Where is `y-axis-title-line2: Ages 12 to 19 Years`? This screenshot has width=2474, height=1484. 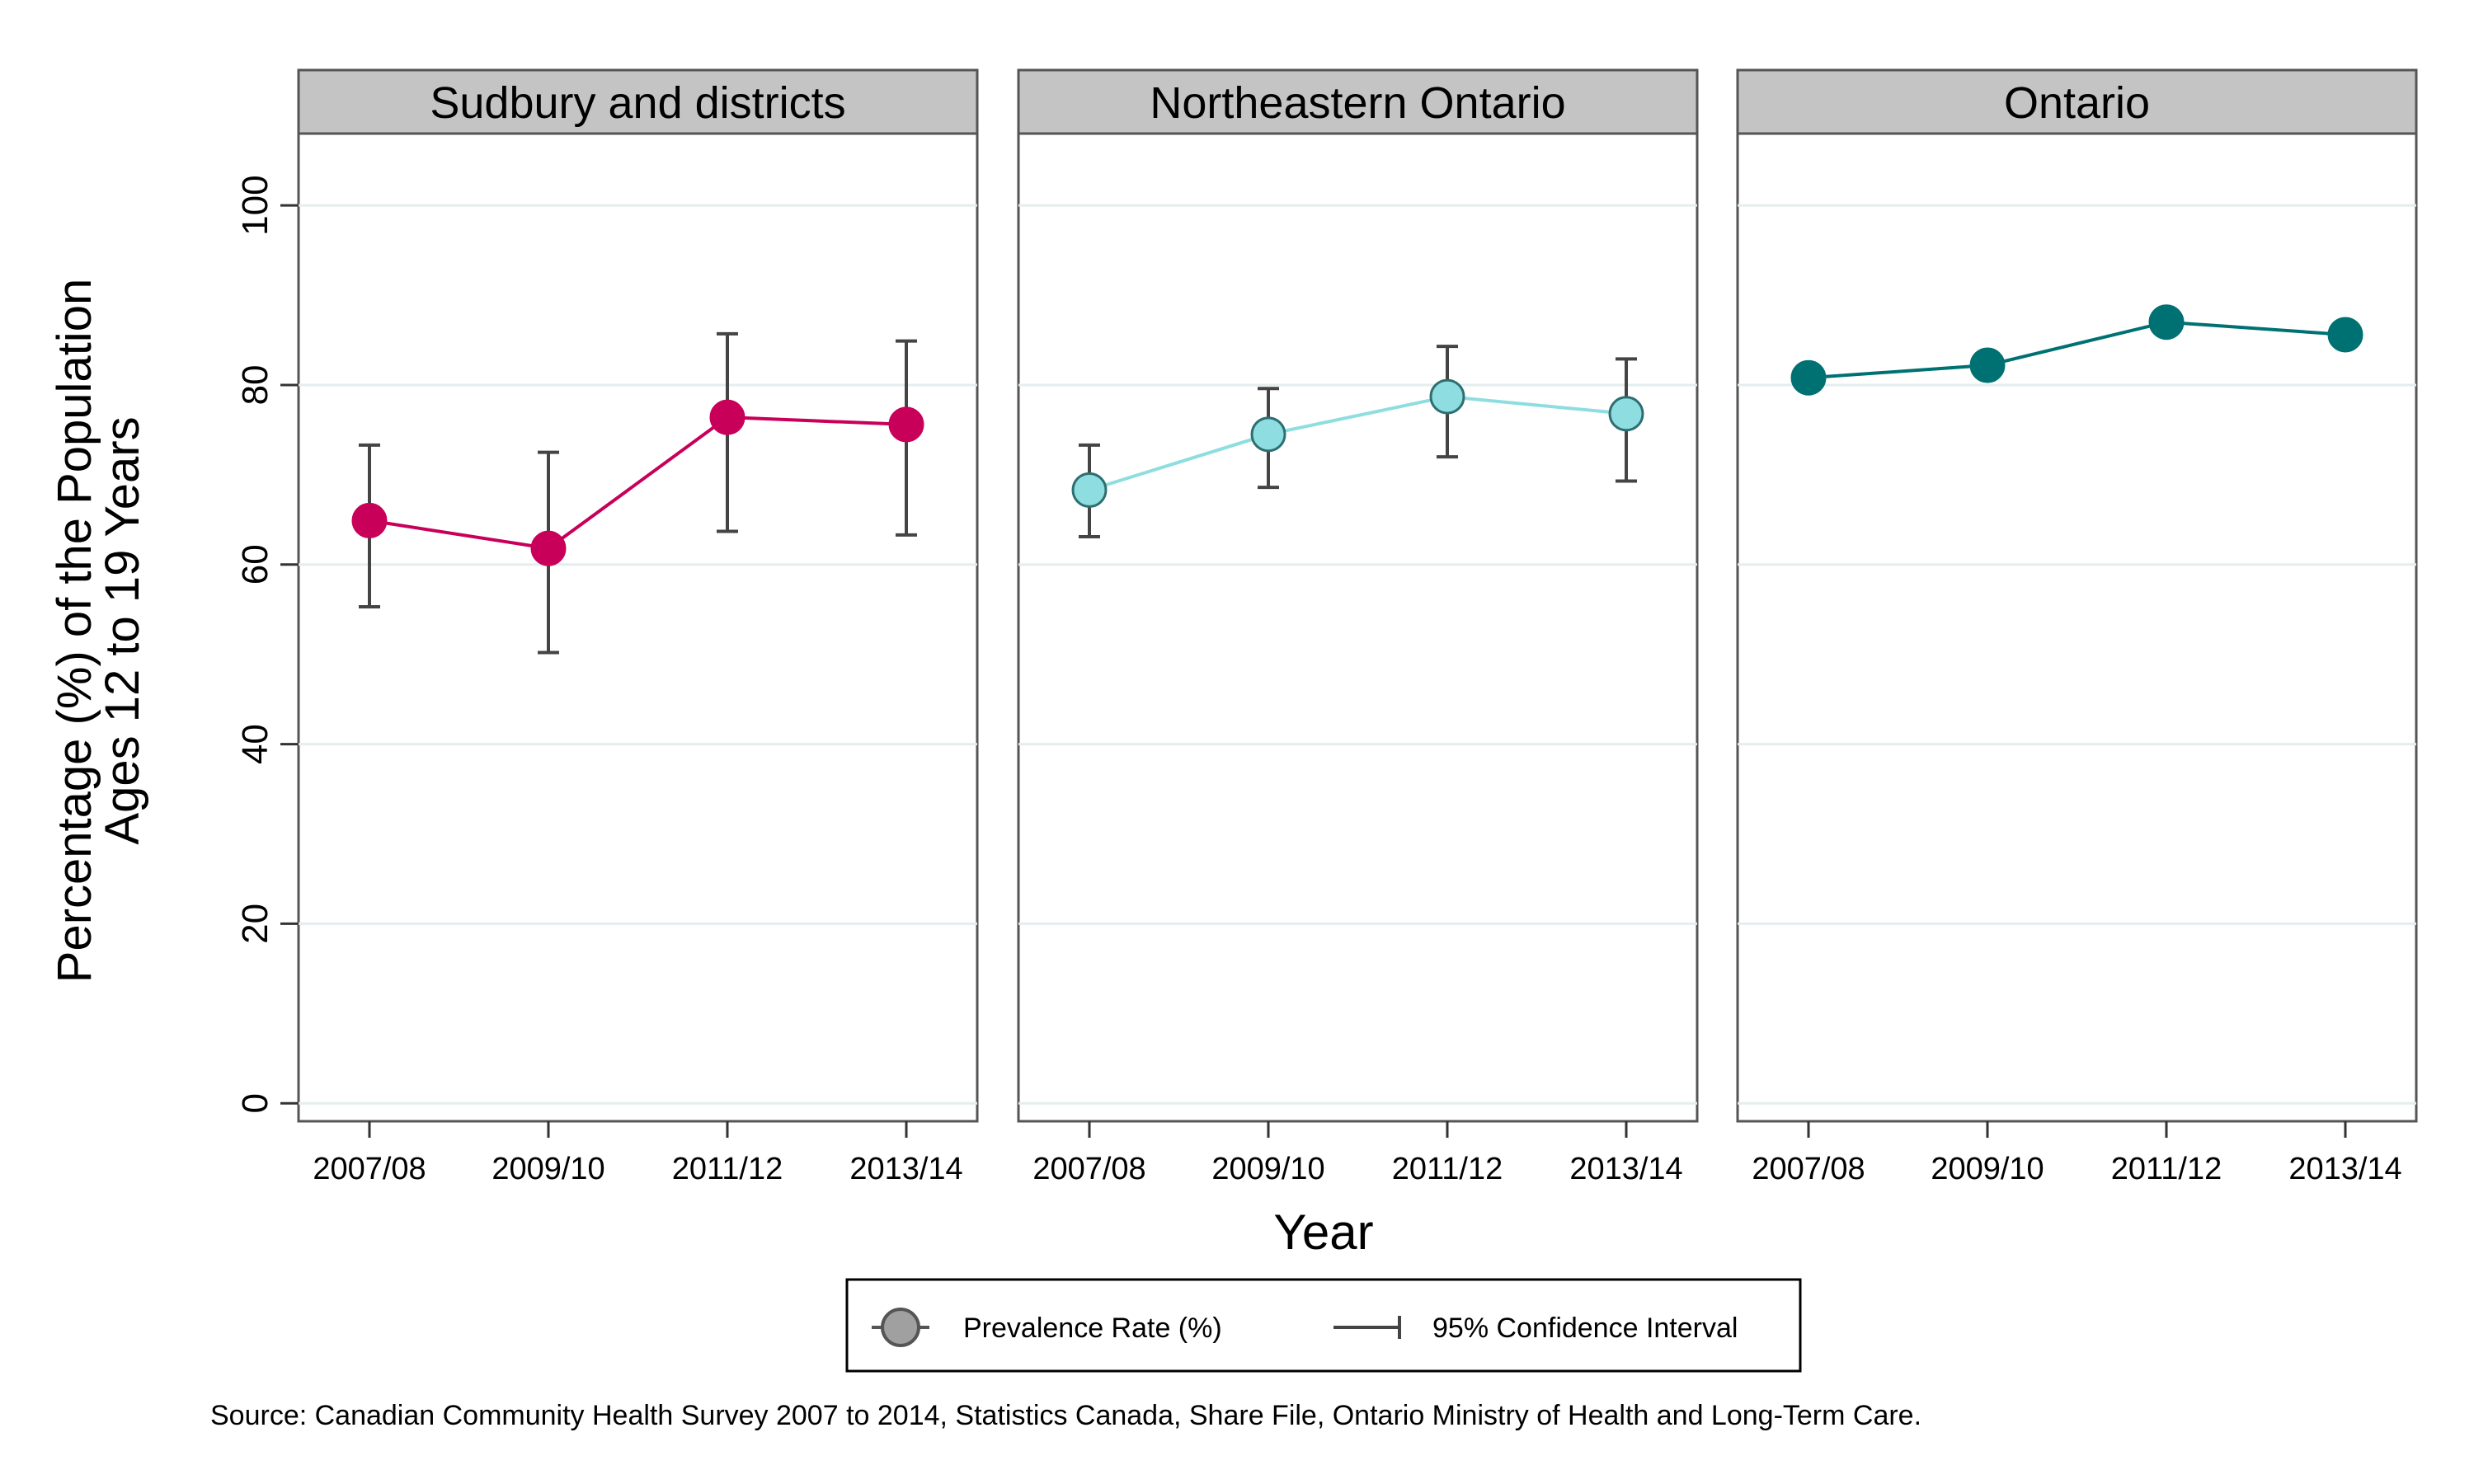
y-axis-title-line2: Ages 12 to 19 Years is located at coordinates (122, 630).